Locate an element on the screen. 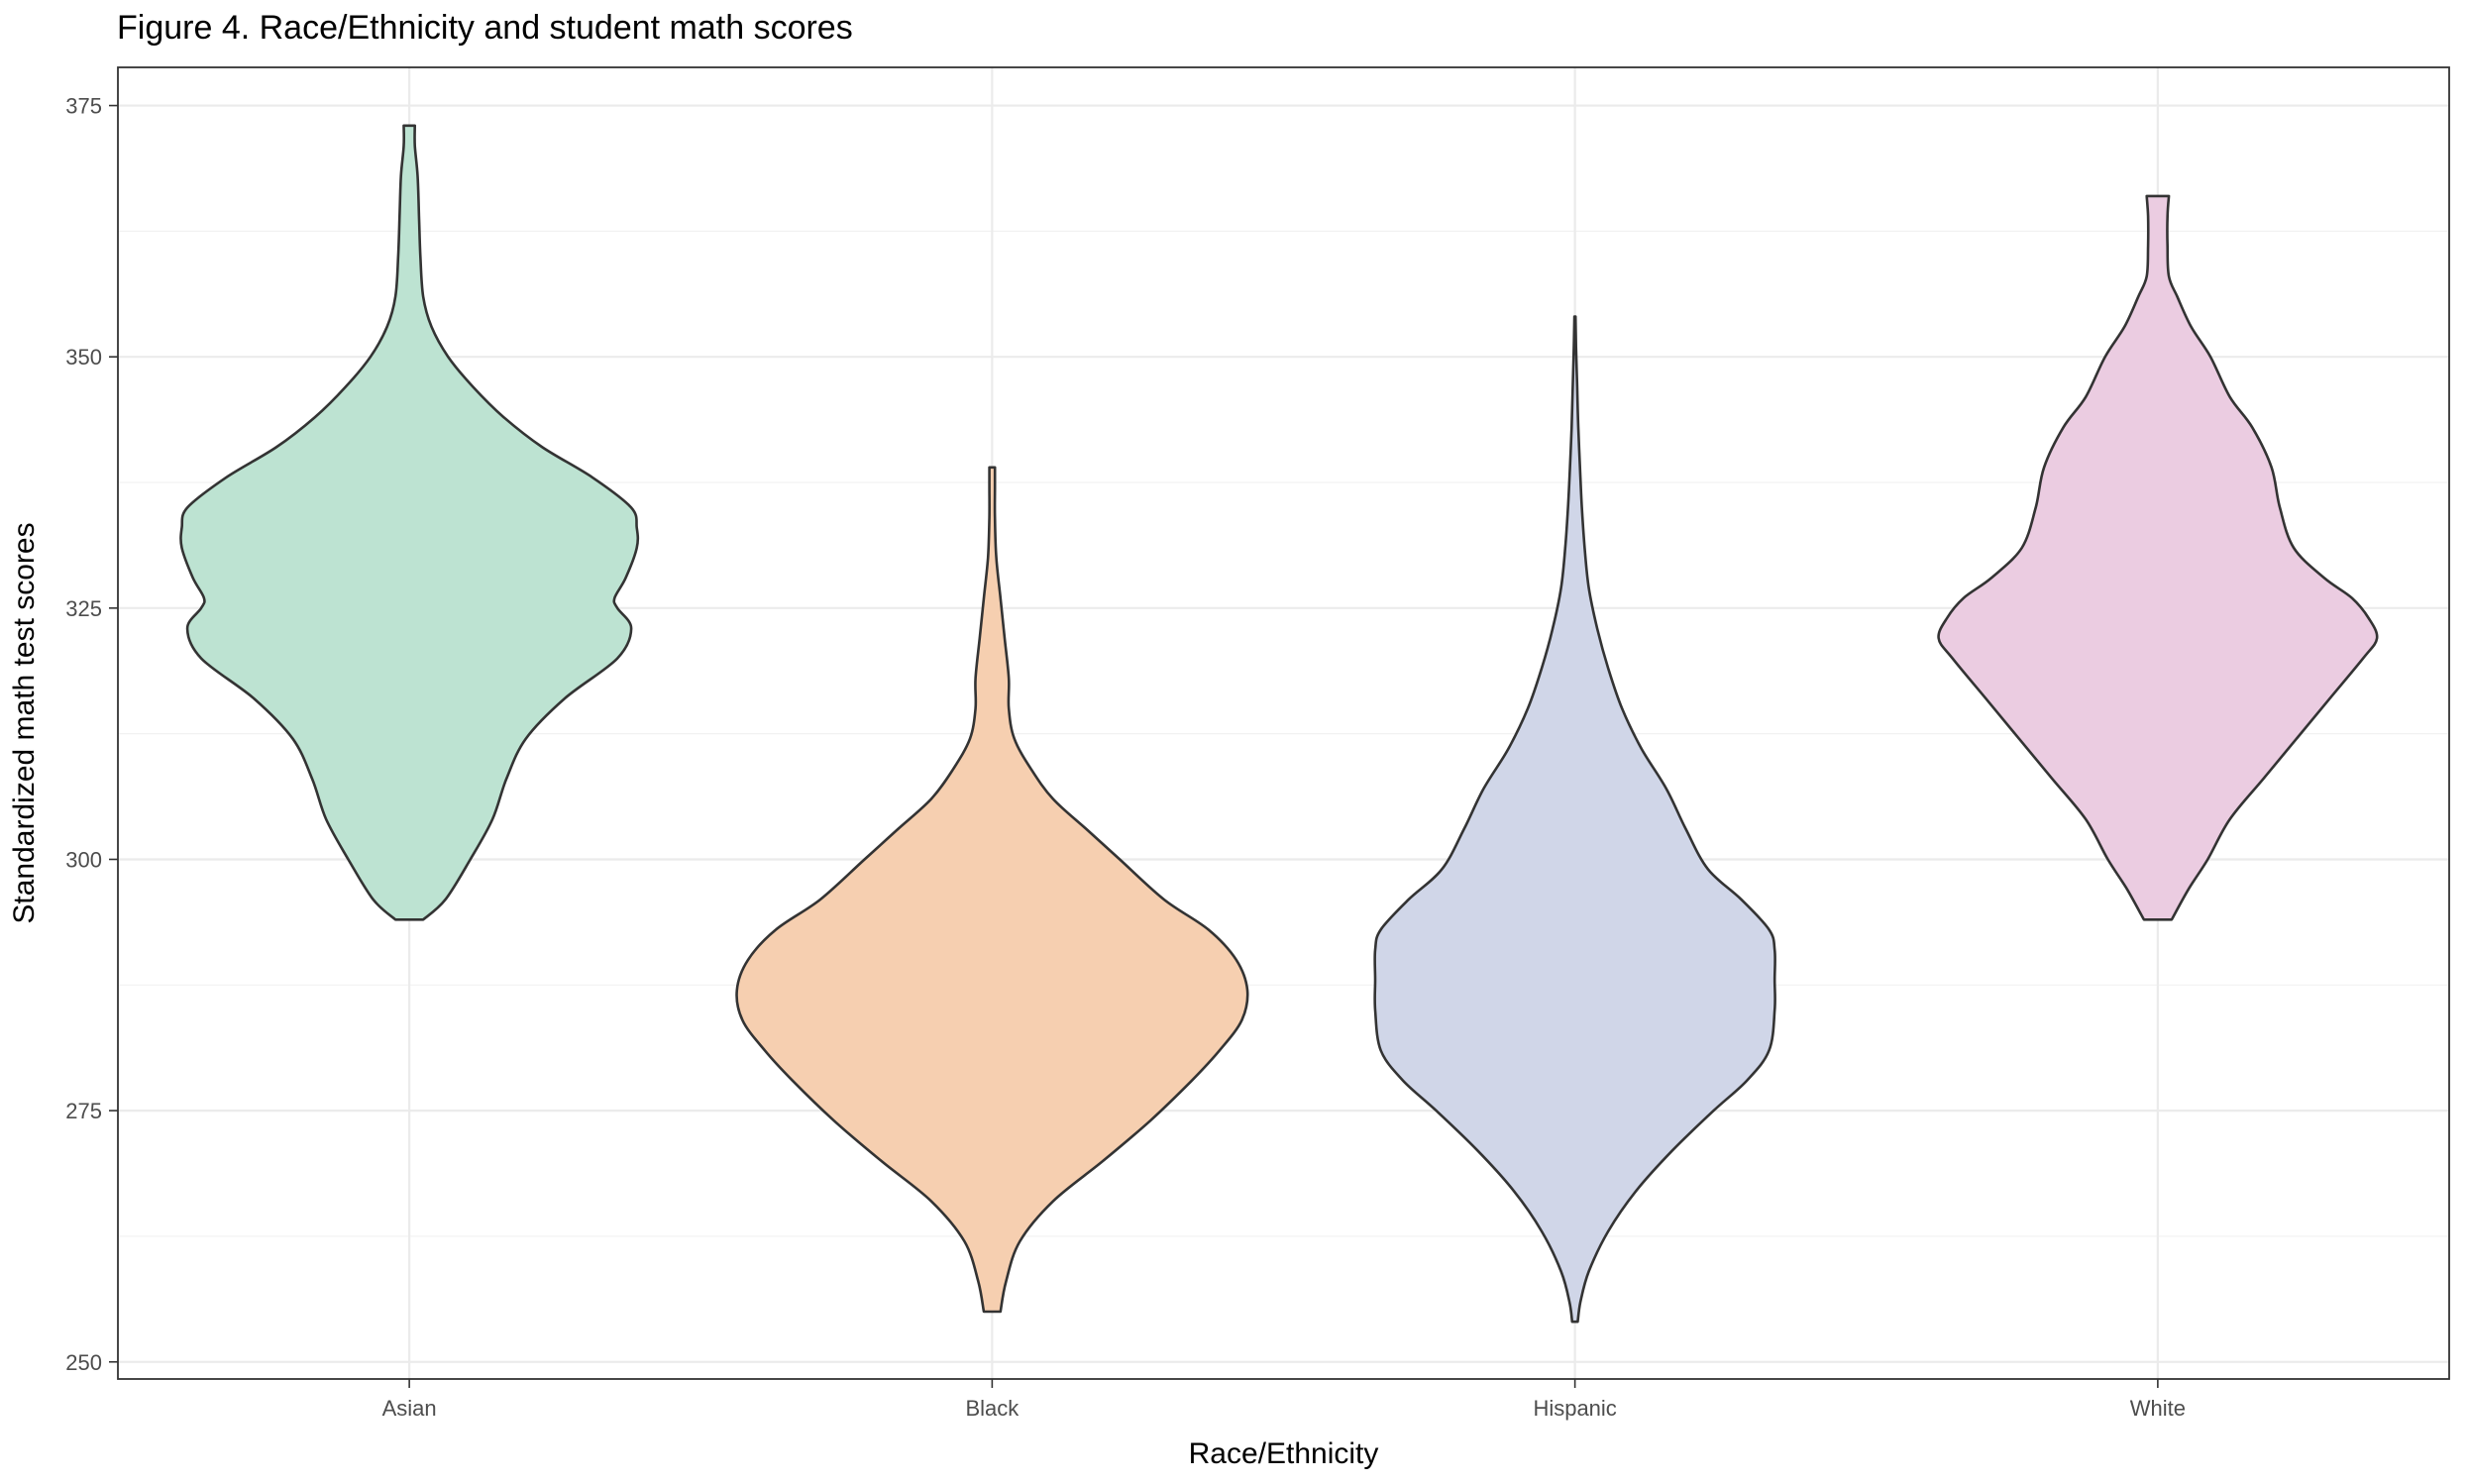 The width and height of the screenshot is (2469, 1484). x-tick-label: White is located at coordinates (2158, 1409).